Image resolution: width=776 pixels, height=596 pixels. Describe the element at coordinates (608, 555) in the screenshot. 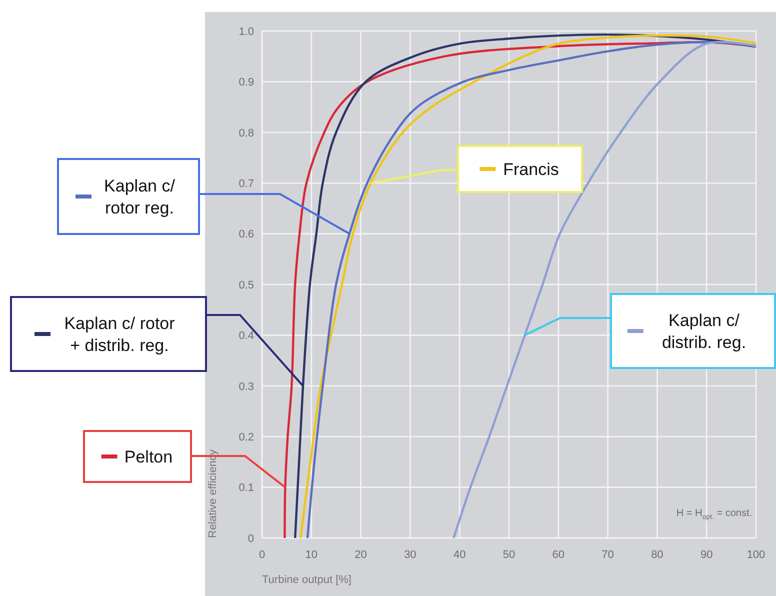

I see `x-tick-label: 70` at that location.